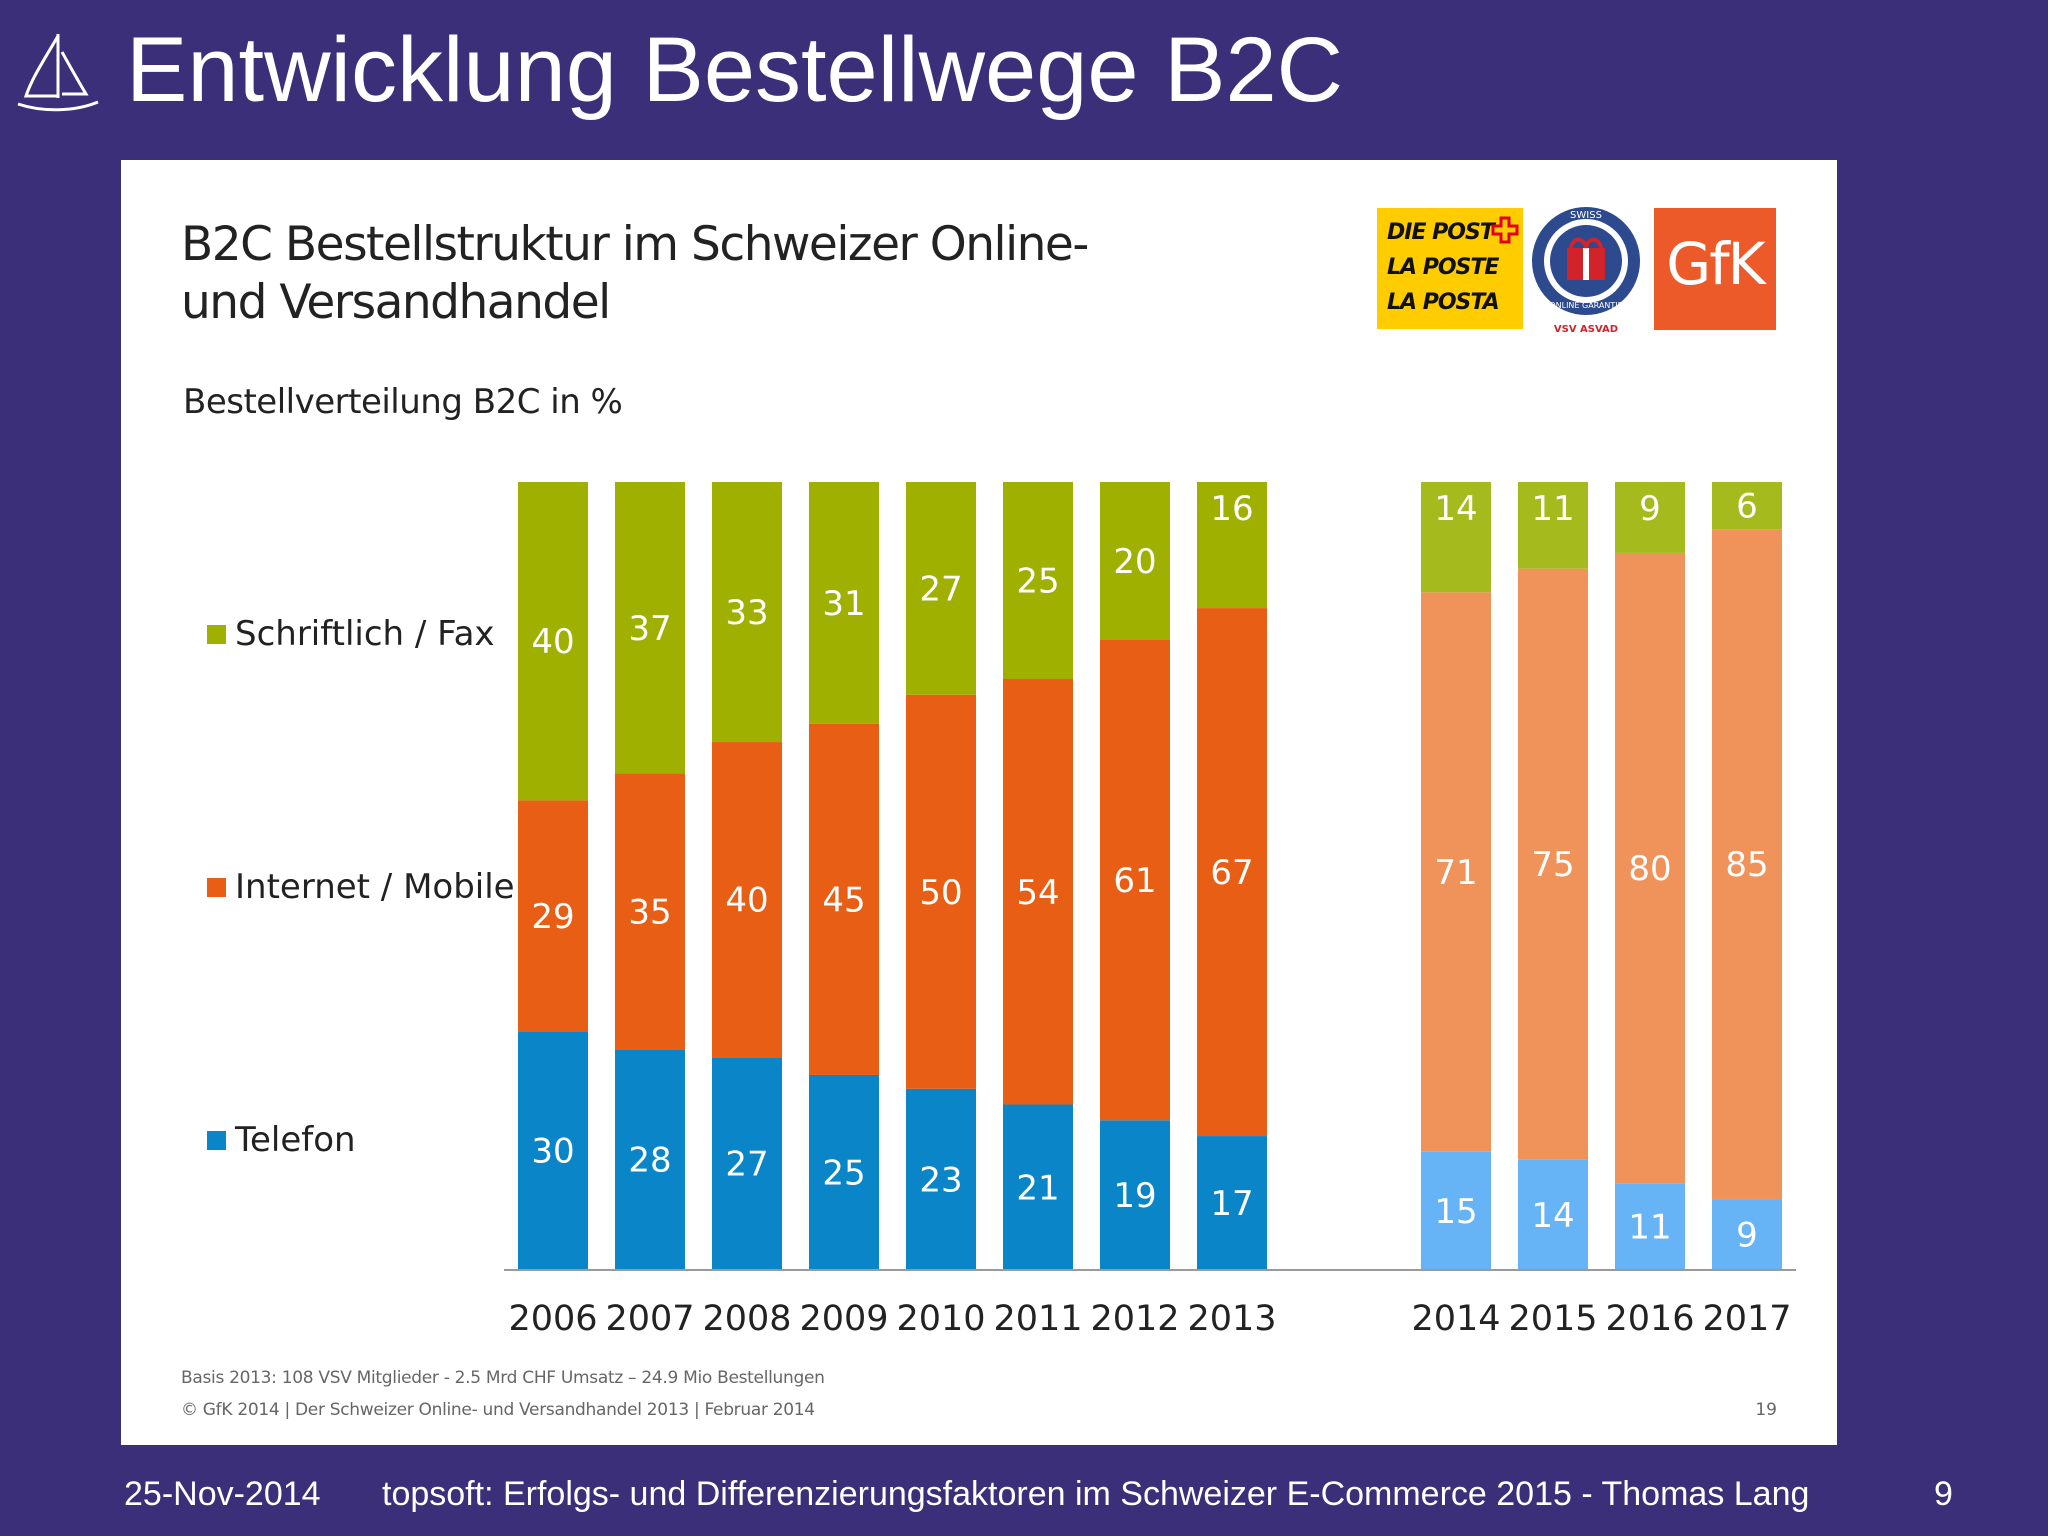 This screenshot has height=1536, width=2048. What do you see at coordinates (552, 917) in the screenshot?
I see `data-label: 29` at bounding box center [552, 917].